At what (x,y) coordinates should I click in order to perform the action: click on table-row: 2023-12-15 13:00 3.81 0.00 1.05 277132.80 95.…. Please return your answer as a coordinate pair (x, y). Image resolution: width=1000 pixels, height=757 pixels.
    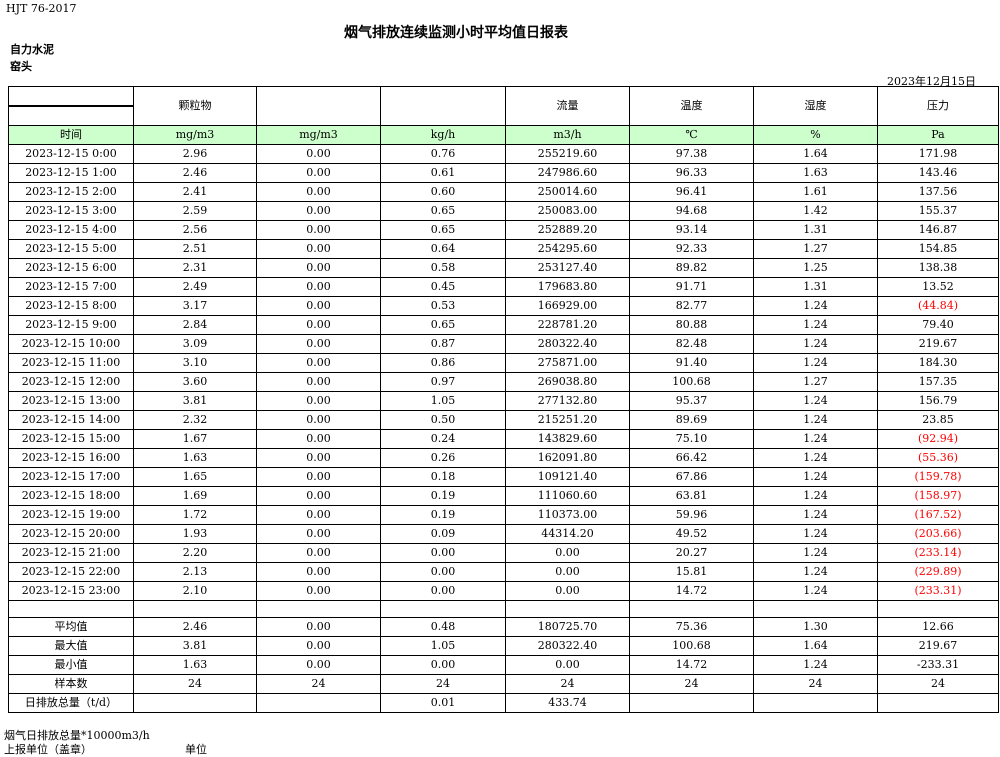
    Looking at the image, I should click on (503, 401).